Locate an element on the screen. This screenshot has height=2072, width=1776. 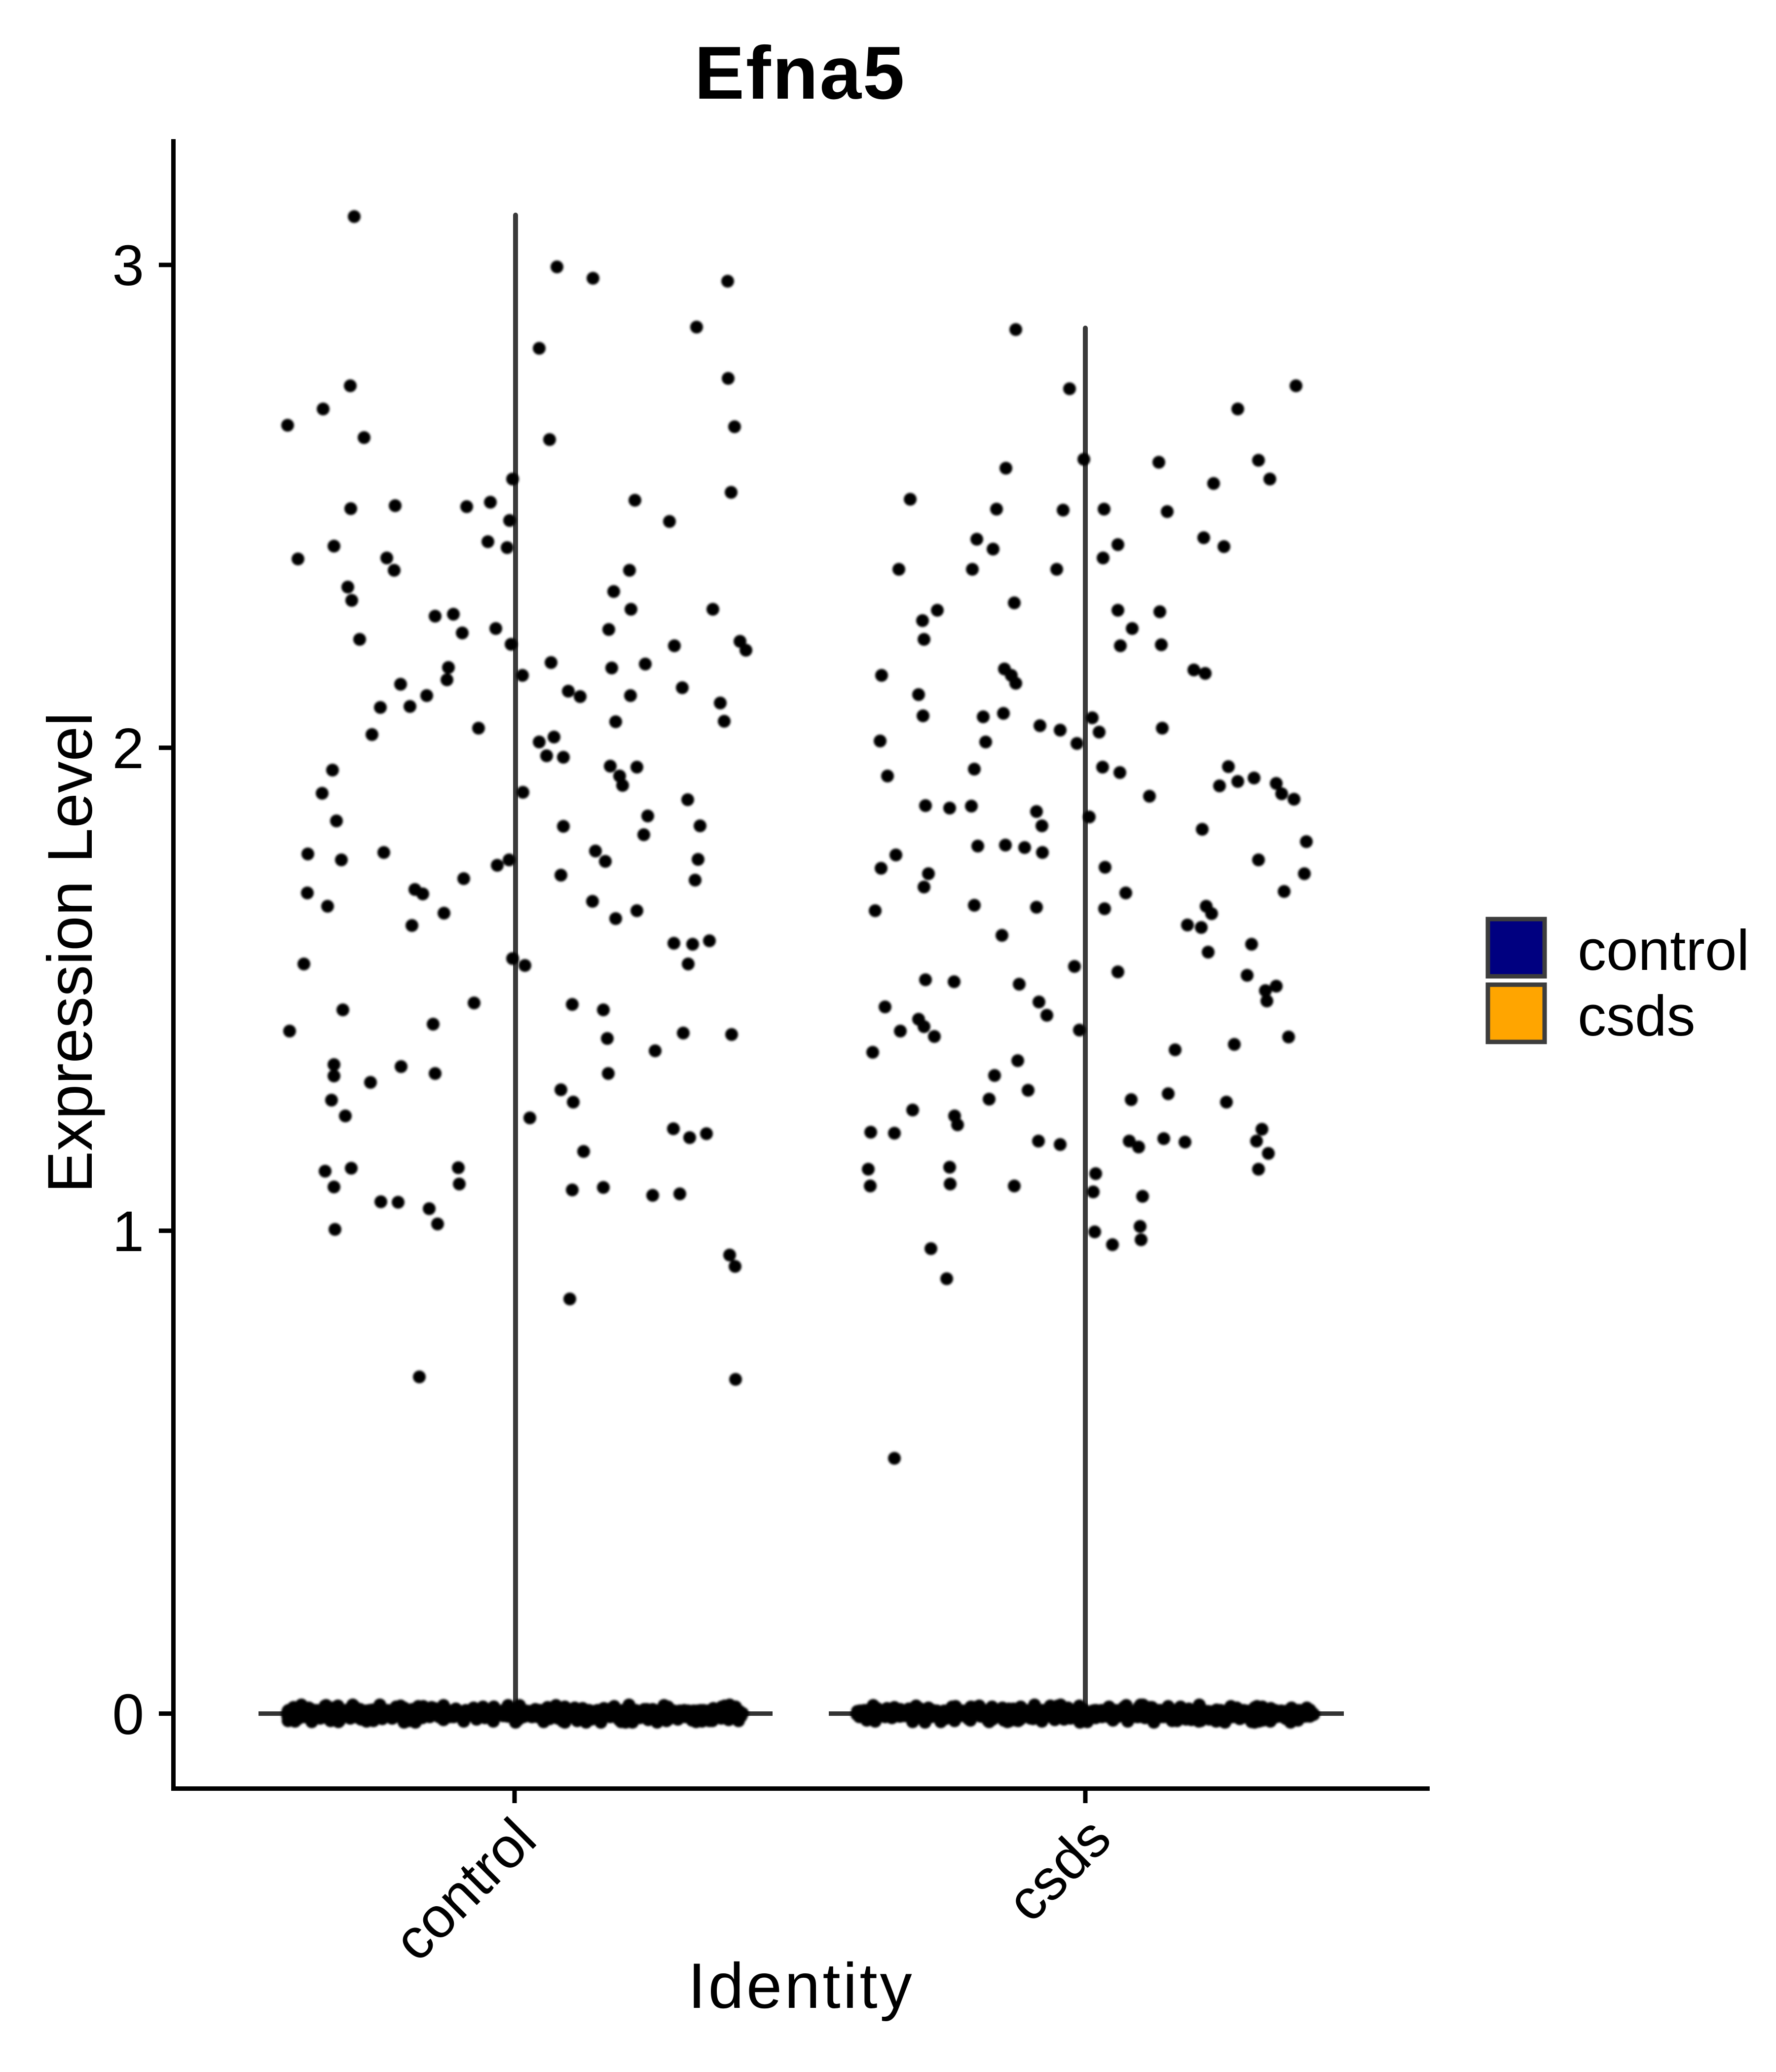
svg-text: control is located at coordinates (1663, 950).